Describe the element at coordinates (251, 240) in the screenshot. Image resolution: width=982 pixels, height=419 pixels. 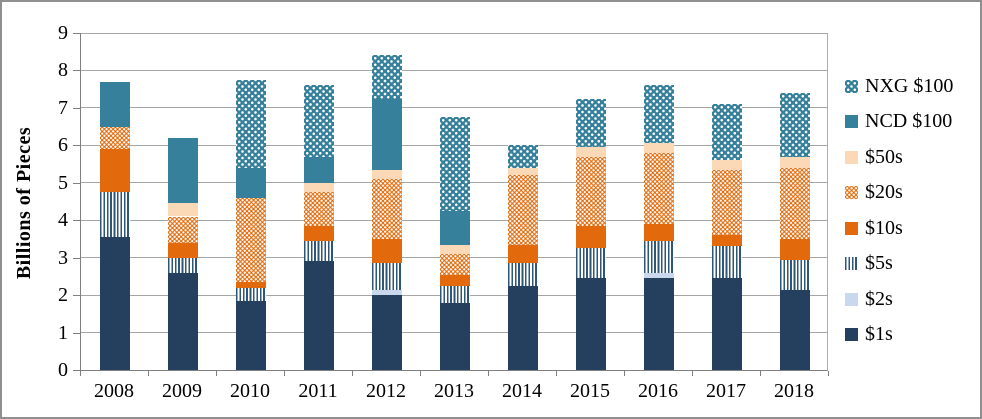
I see `segment-2010-20s` at that location.